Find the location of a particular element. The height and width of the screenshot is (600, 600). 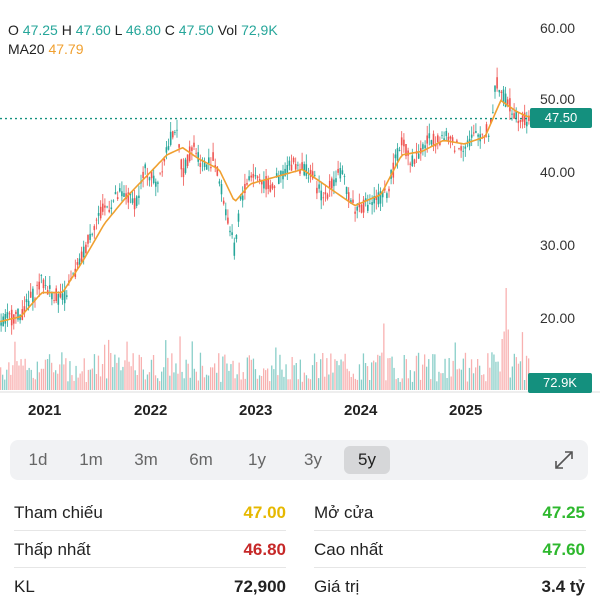

tab-3m: 3m is located at coordinates (146, 459).